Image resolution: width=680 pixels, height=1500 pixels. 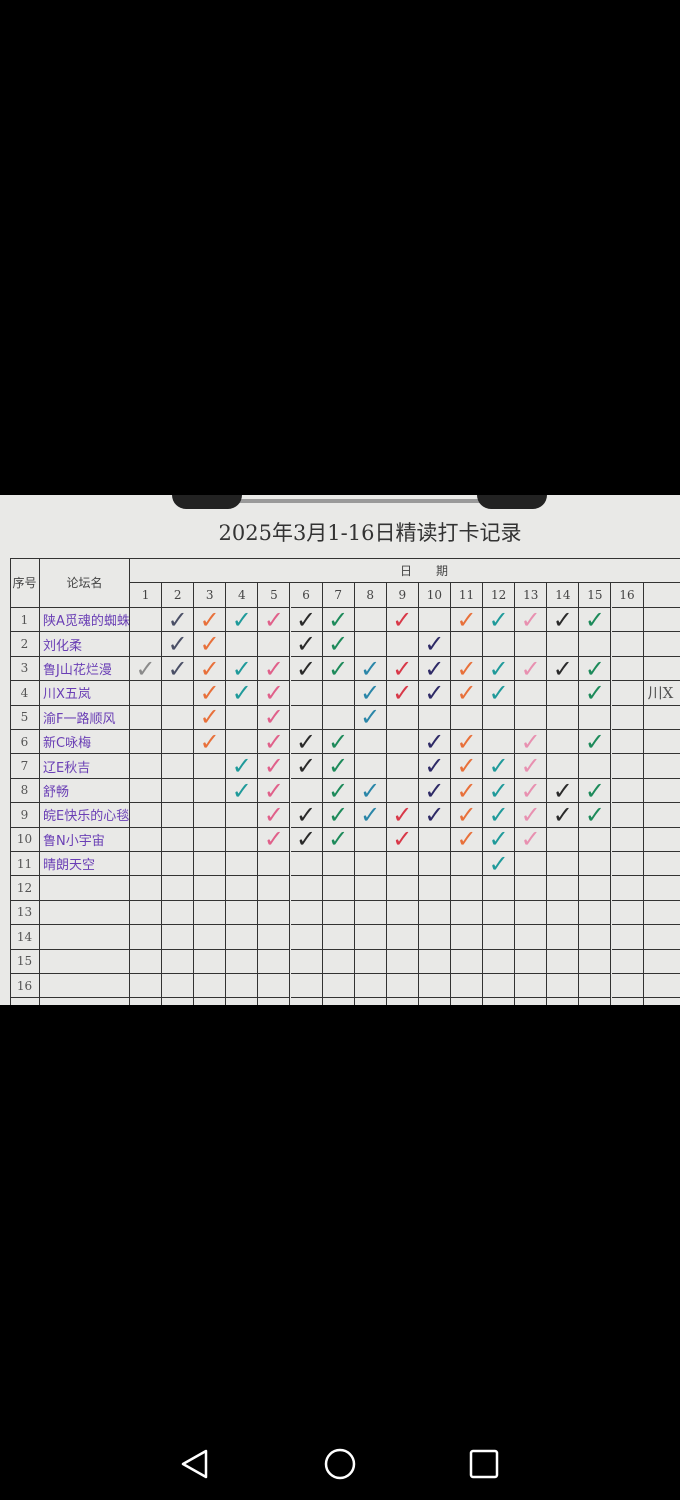 What do you see at coordinates (146, 595) in the screenshot?
I see `header-day: 1` at bounding box center [146, 595].